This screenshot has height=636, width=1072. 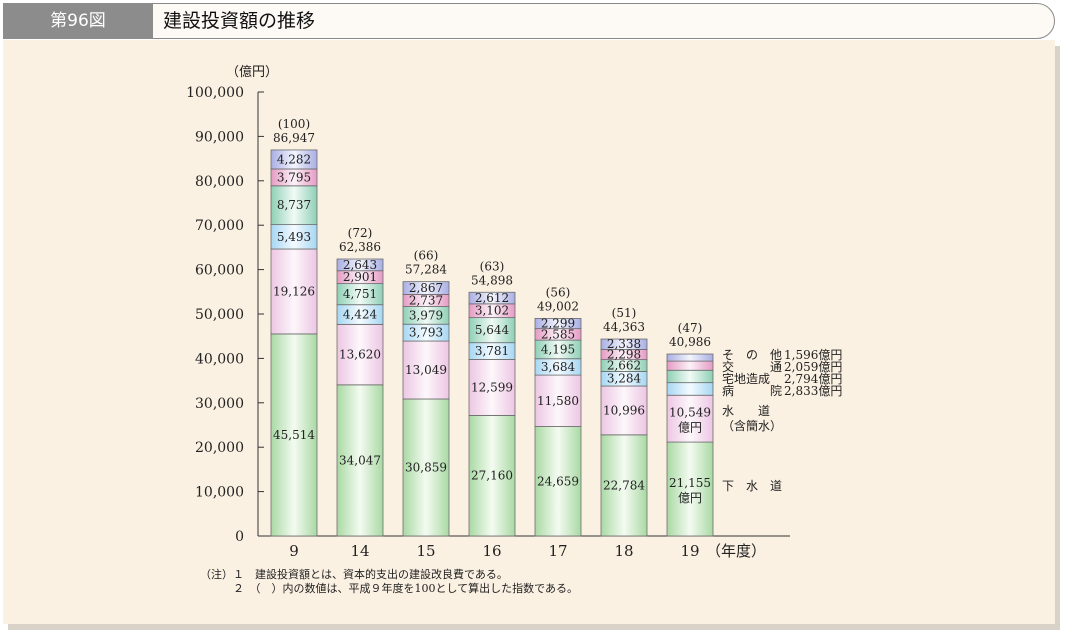 What do you see at coordinates (215, 93) in the screenshot?
I see `y-tick-label: 100,000` at bounding box center [215, 93].